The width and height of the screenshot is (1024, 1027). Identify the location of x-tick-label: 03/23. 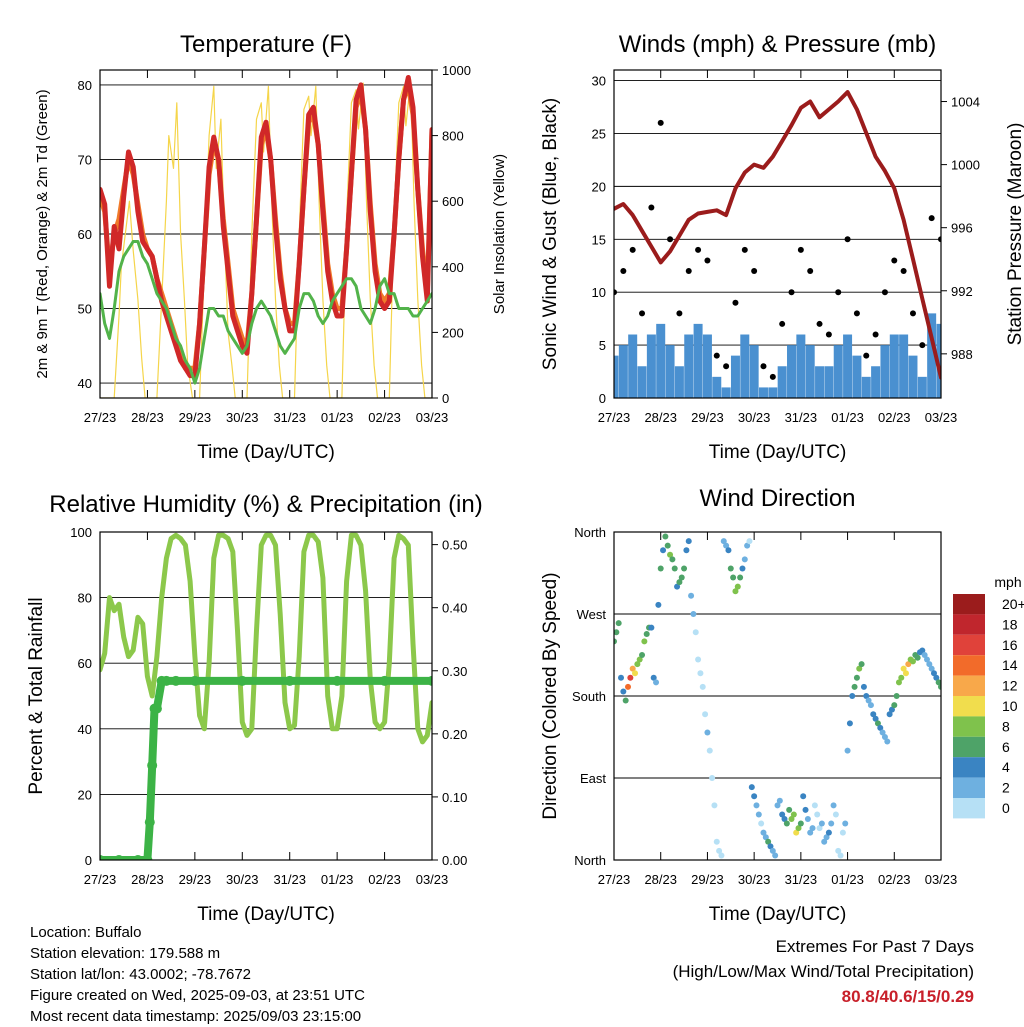
(432, 879).